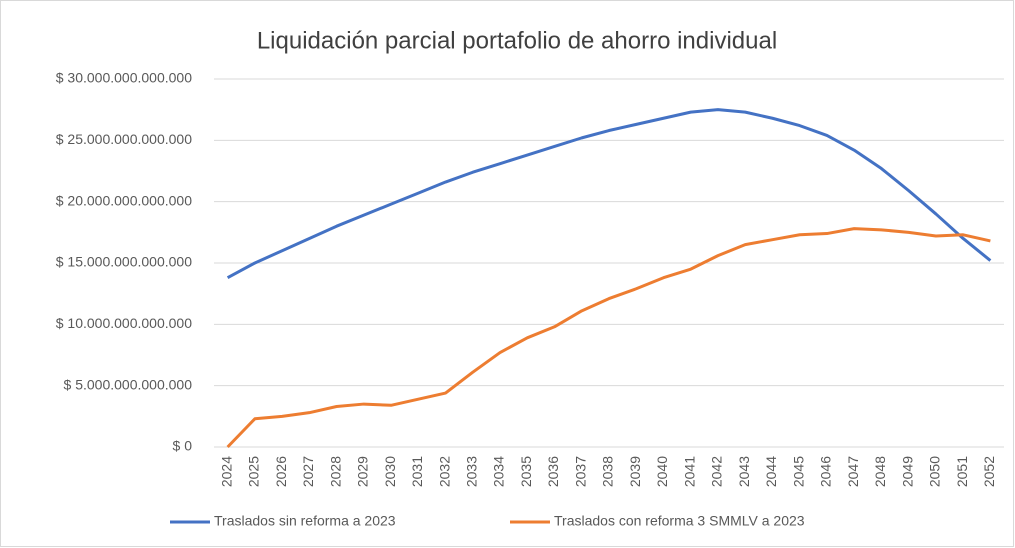 This screenshot has width=1015, height=548. Describe the element at coordinates (662, 471) in the screenshot. I see `x-tick-label: 2040` at that location.